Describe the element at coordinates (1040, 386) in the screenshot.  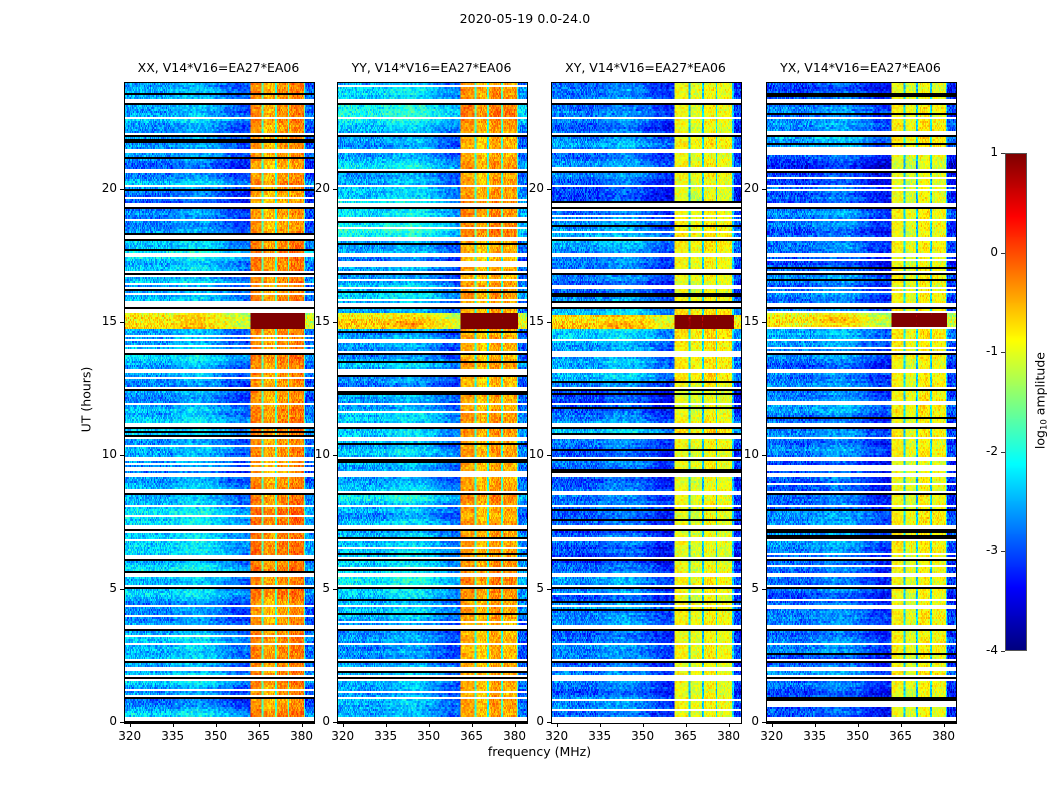
I see `colorbar-label-suffix: amplitude` at that location.